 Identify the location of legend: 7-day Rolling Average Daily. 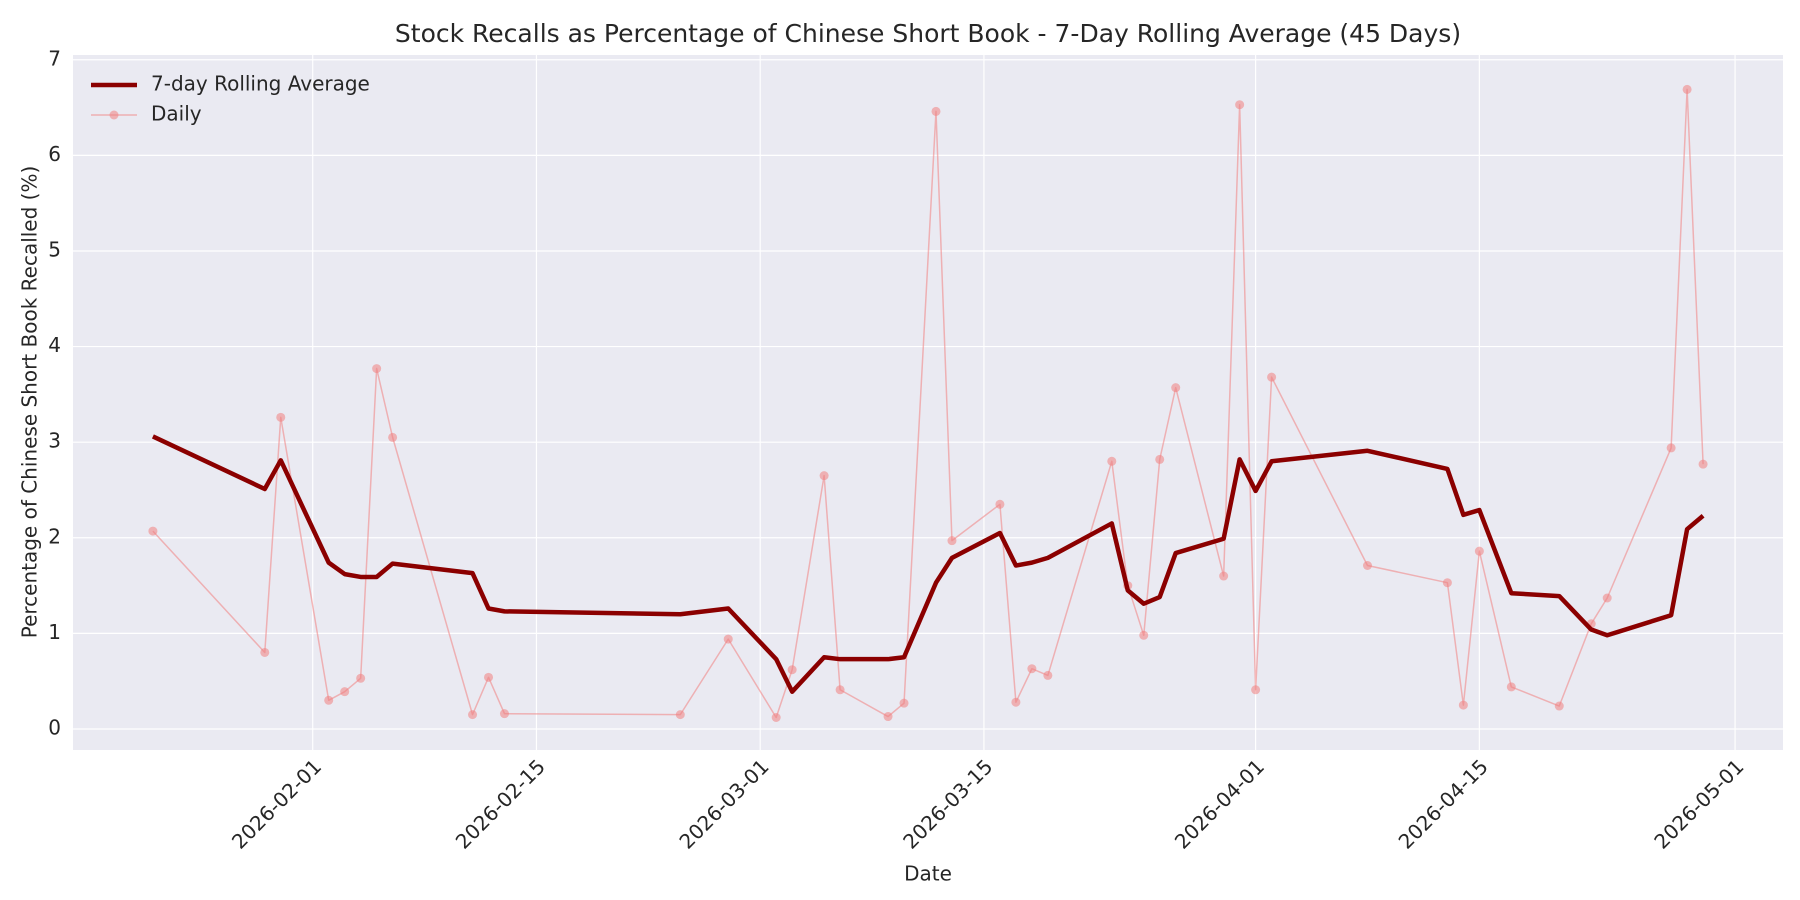
(230, 99).